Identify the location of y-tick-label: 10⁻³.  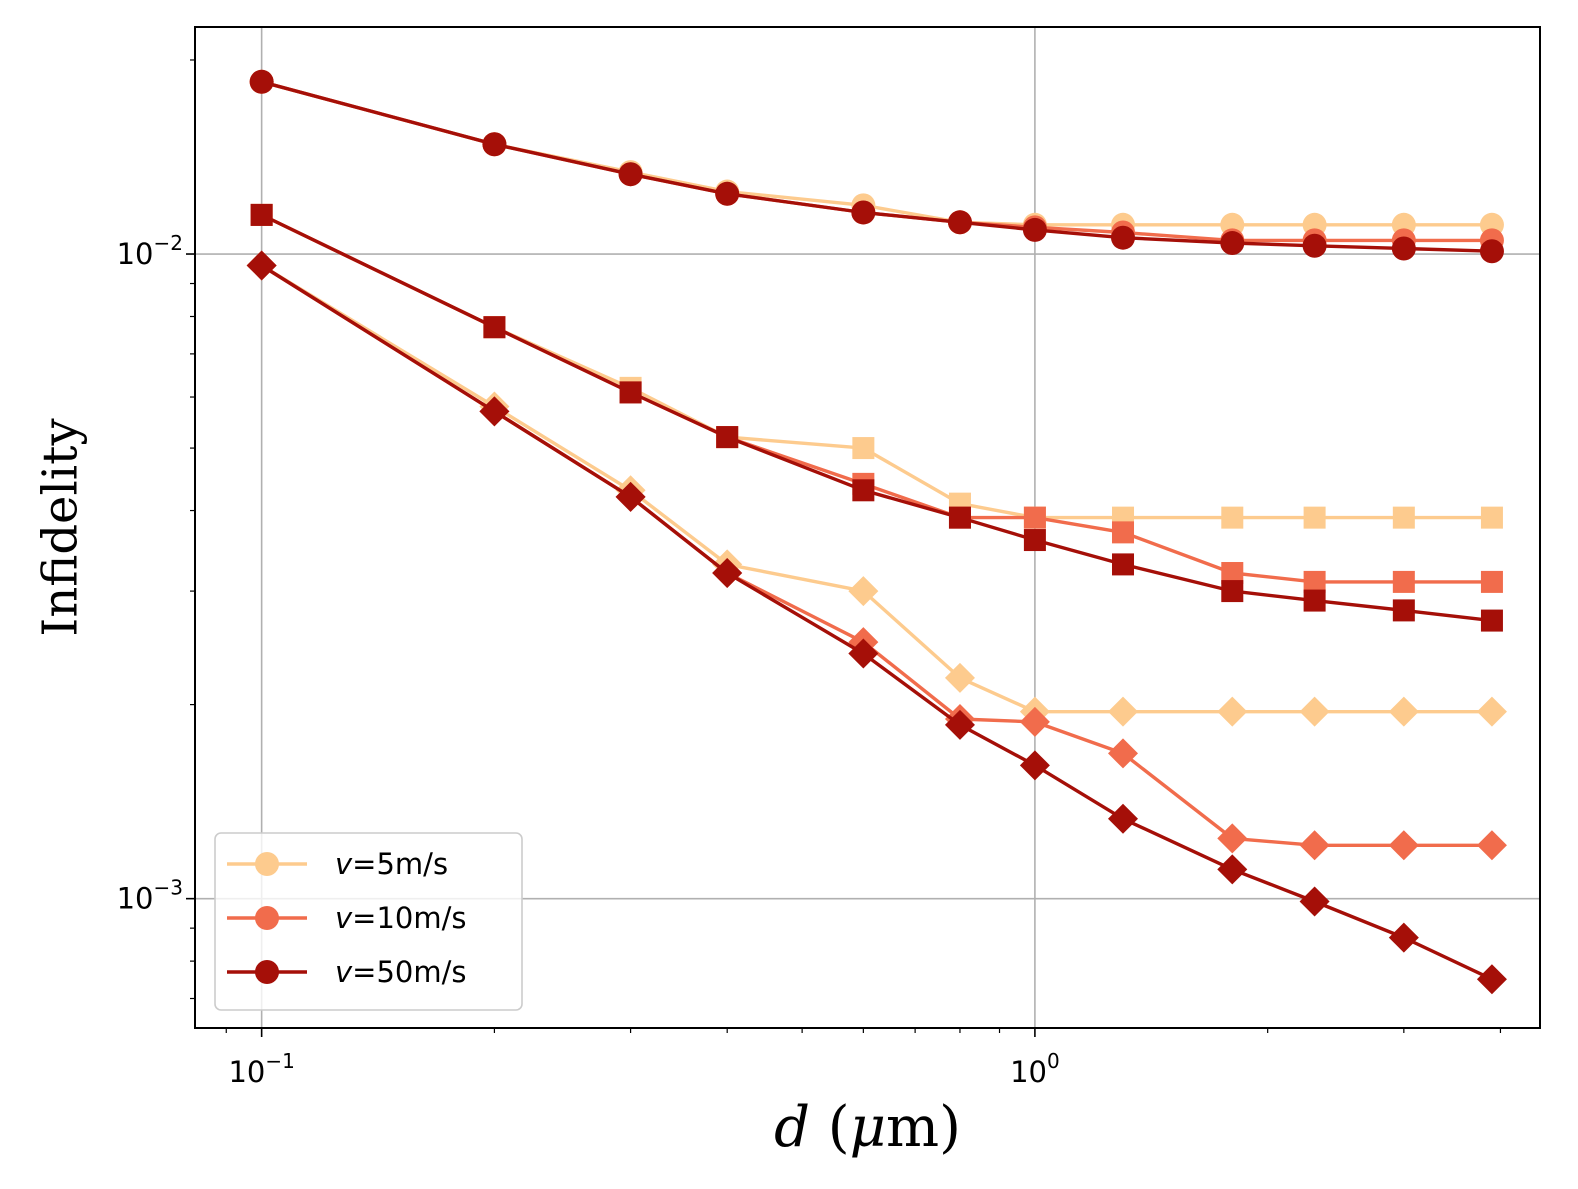
(150, 896).